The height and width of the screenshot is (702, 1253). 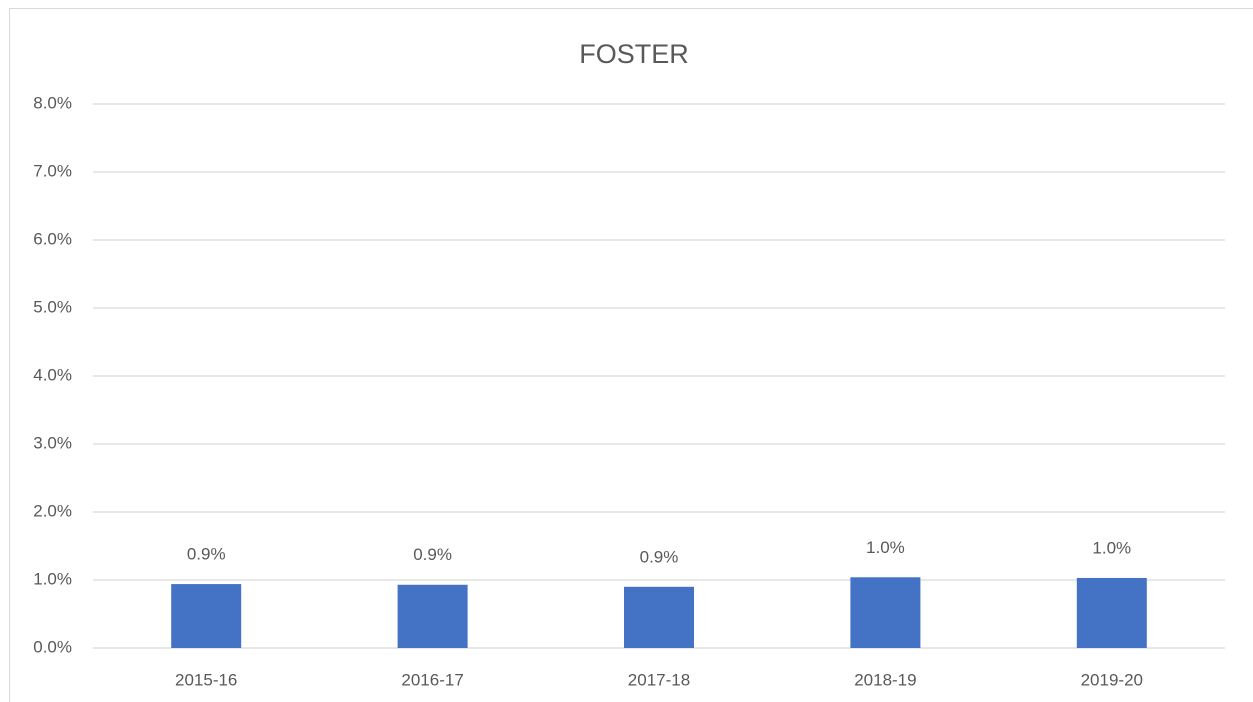 What do you see at coordinates (52, 578) in the screenshot?
I see `y-tick-label: 1.0%` at bounding box center [52, 578].